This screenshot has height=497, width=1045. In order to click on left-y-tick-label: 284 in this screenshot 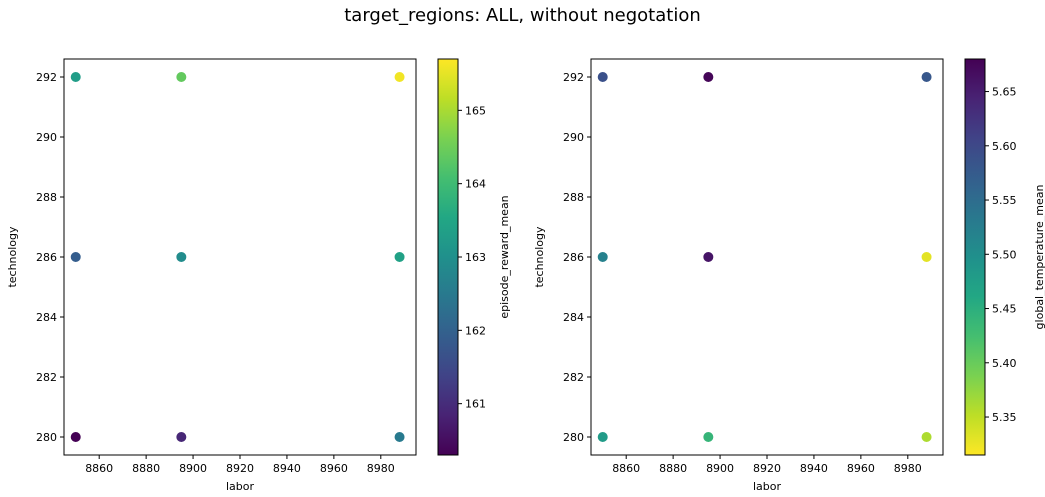, I will do `click(46, 317)`.